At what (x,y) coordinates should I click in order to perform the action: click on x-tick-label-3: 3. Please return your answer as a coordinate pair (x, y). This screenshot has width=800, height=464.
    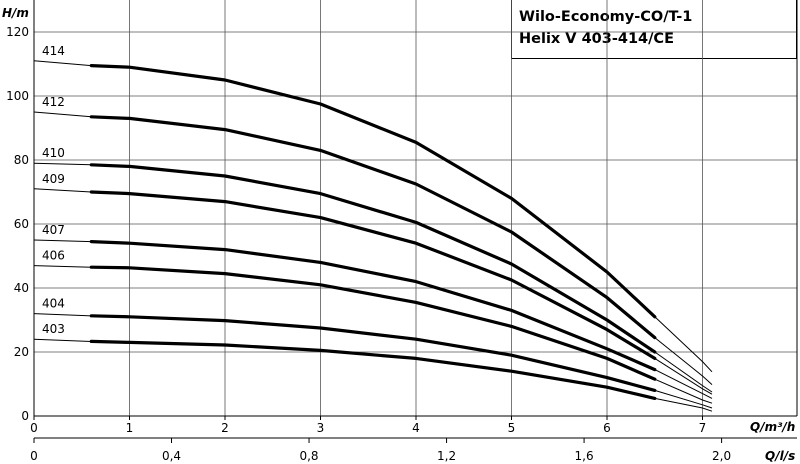
    Looking at the image, I should click on (321, 428).